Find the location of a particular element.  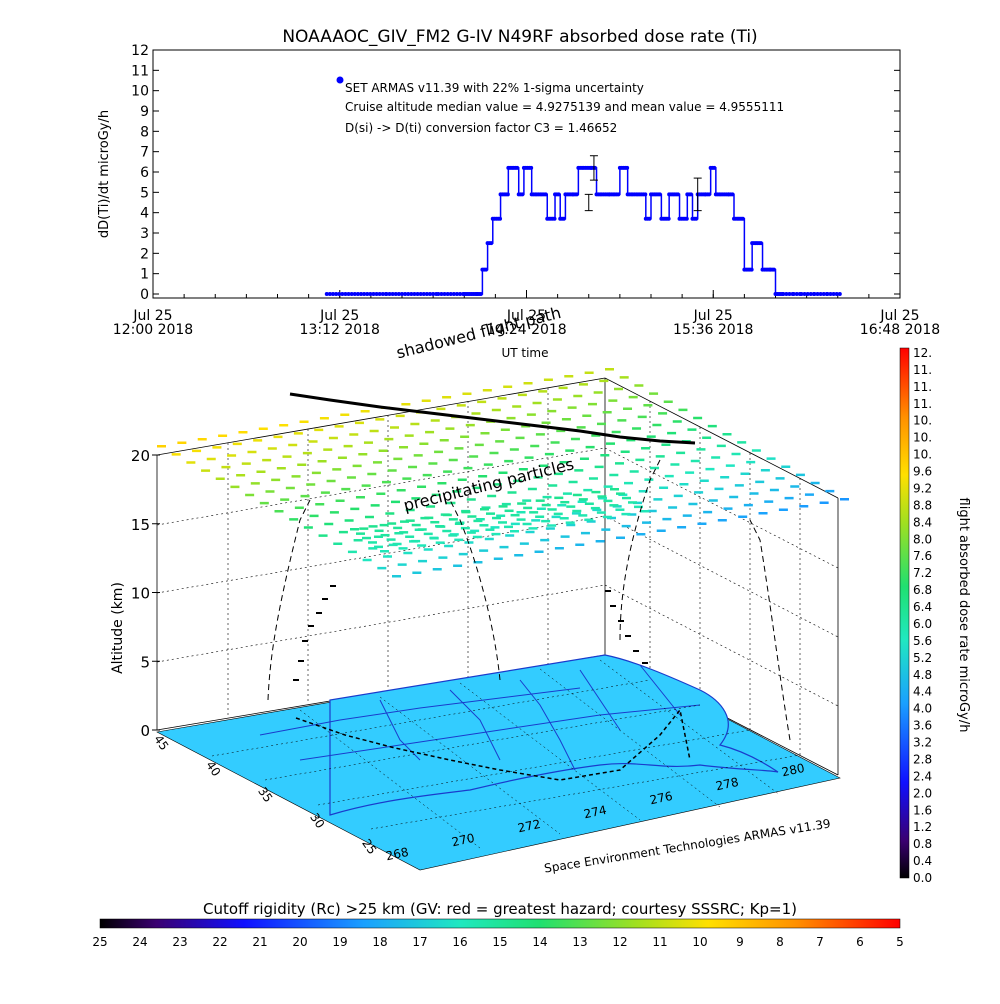

rigidity-colorbar-tick-label: 20 is located at coordinates (299, 942).